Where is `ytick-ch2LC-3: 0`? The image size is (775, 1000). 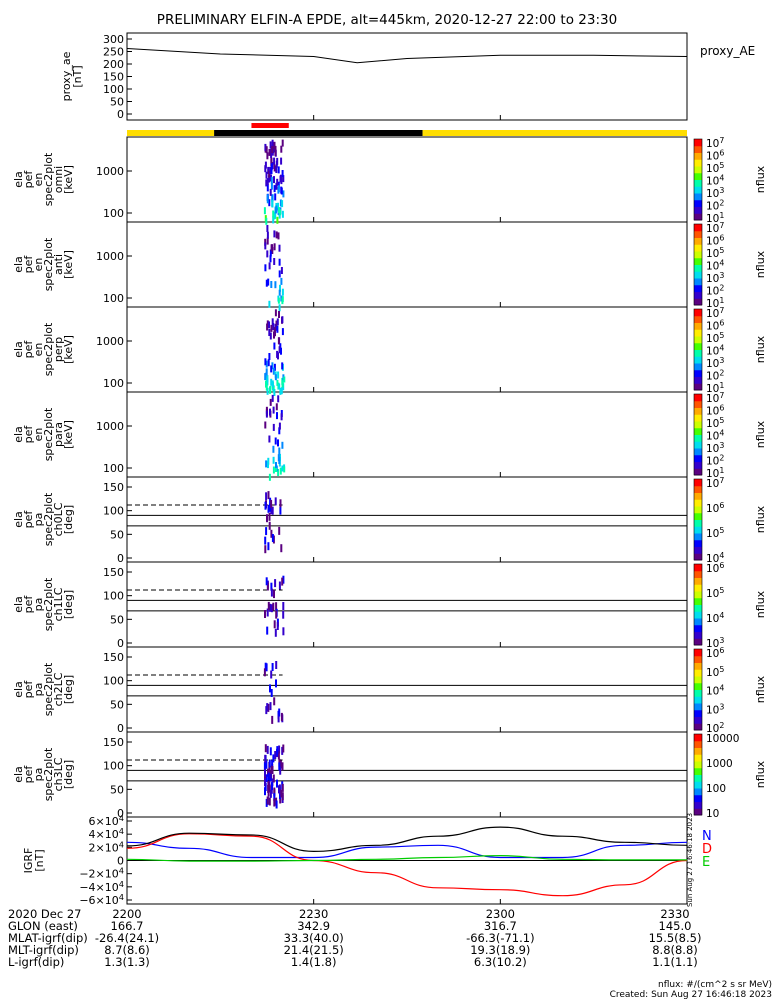 ytick-ch2LC-3: 0 is located at coordinates (120, 728).